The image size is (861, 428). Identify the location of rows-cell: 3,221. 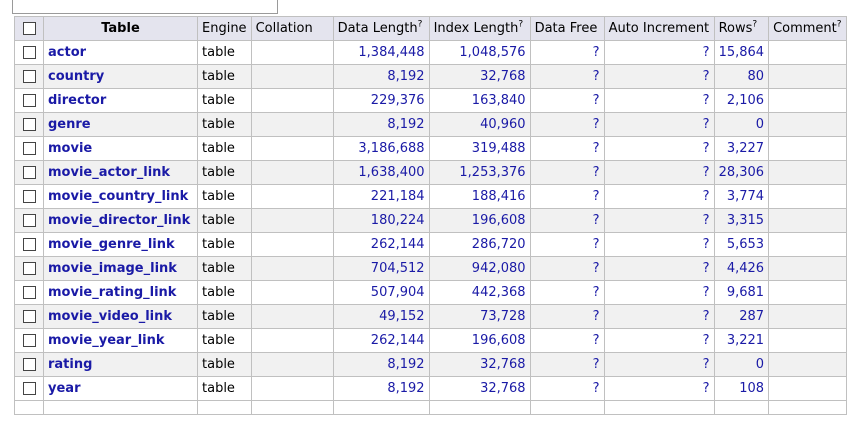
(741, 340).